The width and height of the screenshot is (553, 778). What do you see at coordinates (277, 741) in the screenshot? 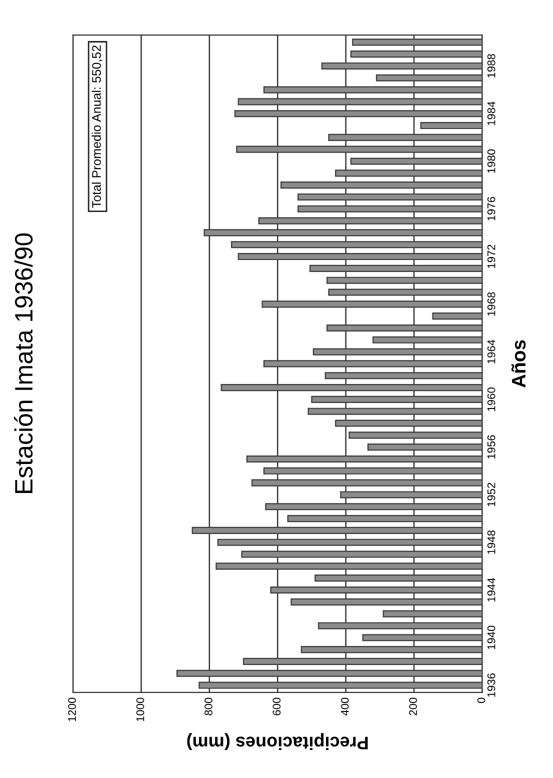
I see `x-axis-title: Precipitaciones (mm)` at bounding box center [277, 741].